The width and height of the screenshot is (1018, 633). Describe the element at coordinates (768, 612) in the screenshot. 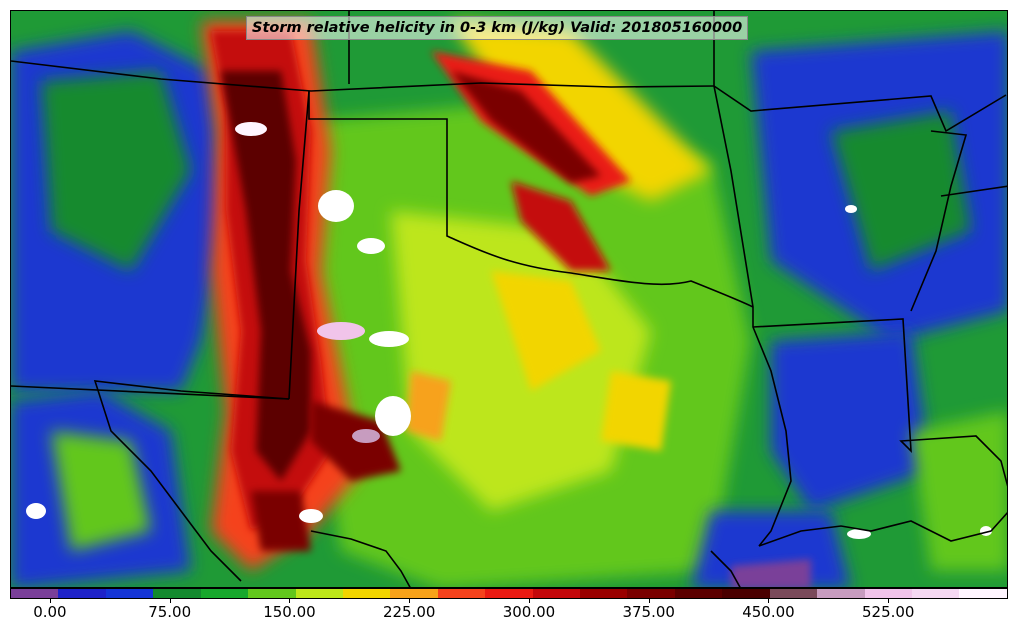

I see `colorbar-tick-label: 450.00` at that location.